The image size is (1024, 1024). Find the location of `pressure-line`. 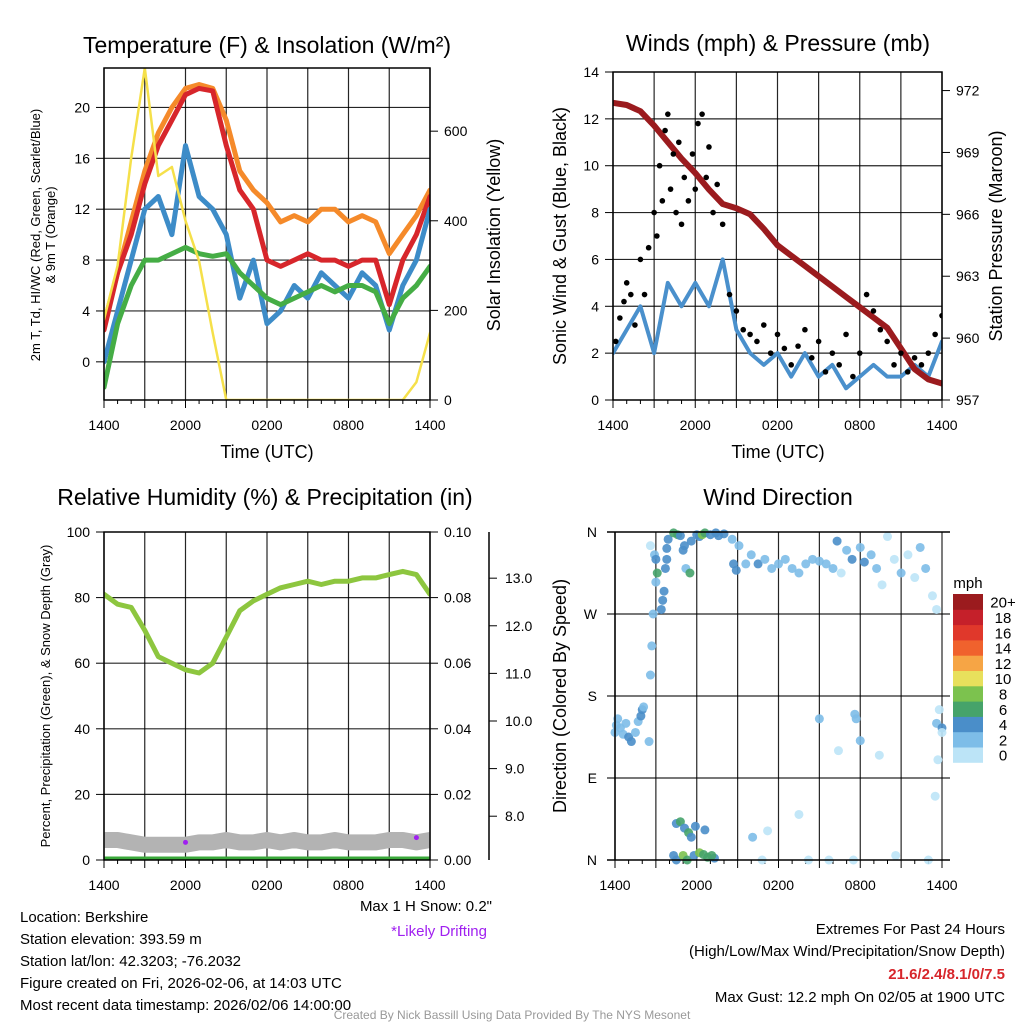

pressure-line is located at coordinates (777, 243).